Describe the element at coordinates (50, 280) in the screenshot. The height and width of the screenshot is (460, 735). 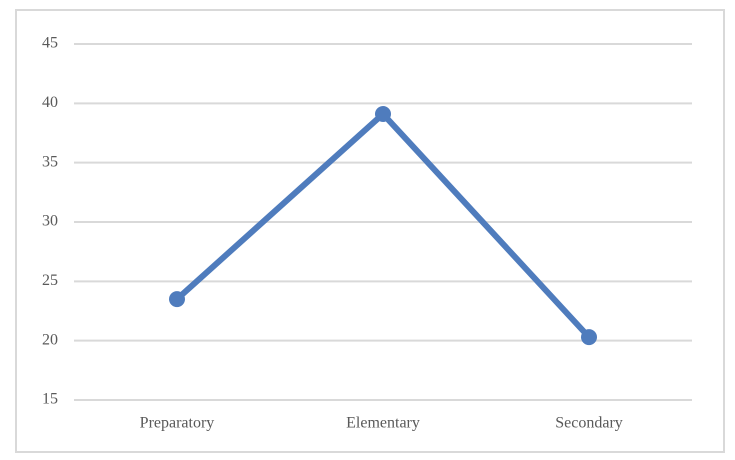
I see `y-tick-label: 25` at that location.